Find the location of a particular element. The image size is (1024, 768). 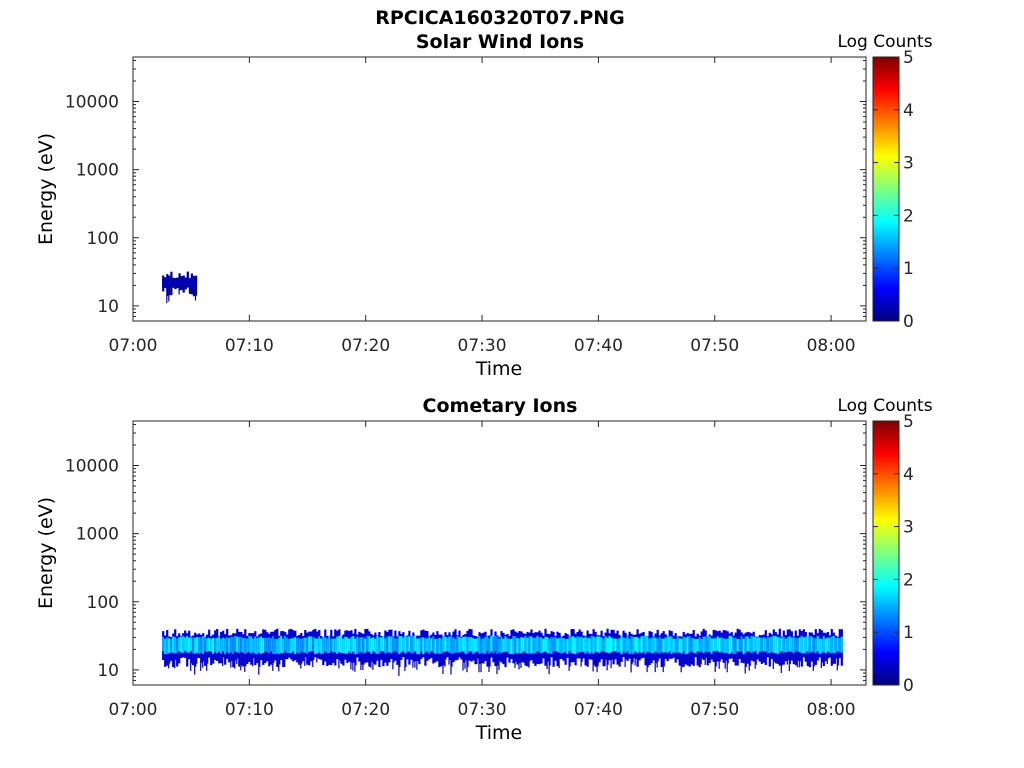

x-axis-label: Time is located at coordinates (499, 369).